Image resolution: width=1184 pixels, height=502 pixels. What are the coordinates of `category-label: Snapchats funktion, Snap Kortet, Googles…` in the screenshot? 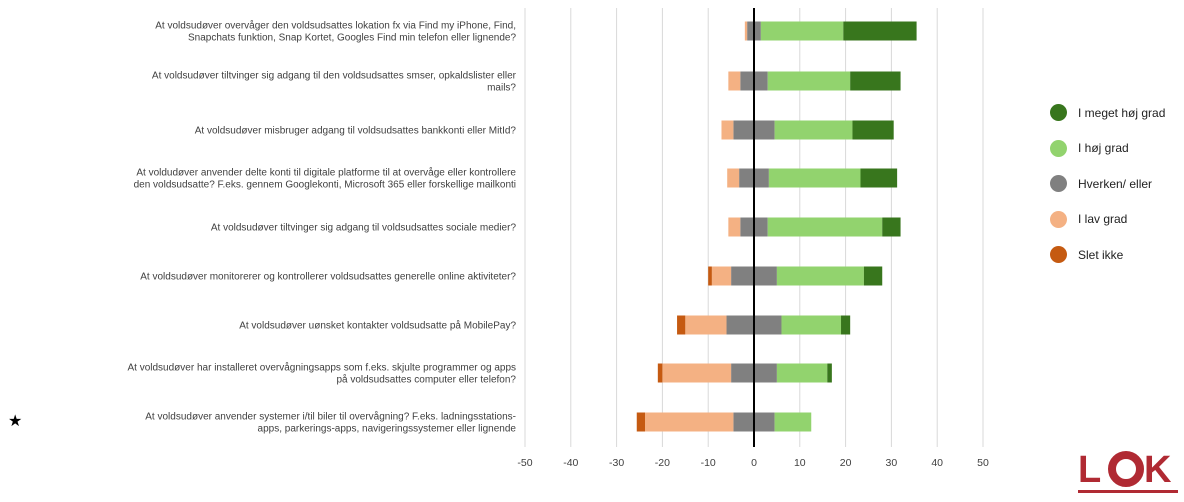 It's located at (352, 38).